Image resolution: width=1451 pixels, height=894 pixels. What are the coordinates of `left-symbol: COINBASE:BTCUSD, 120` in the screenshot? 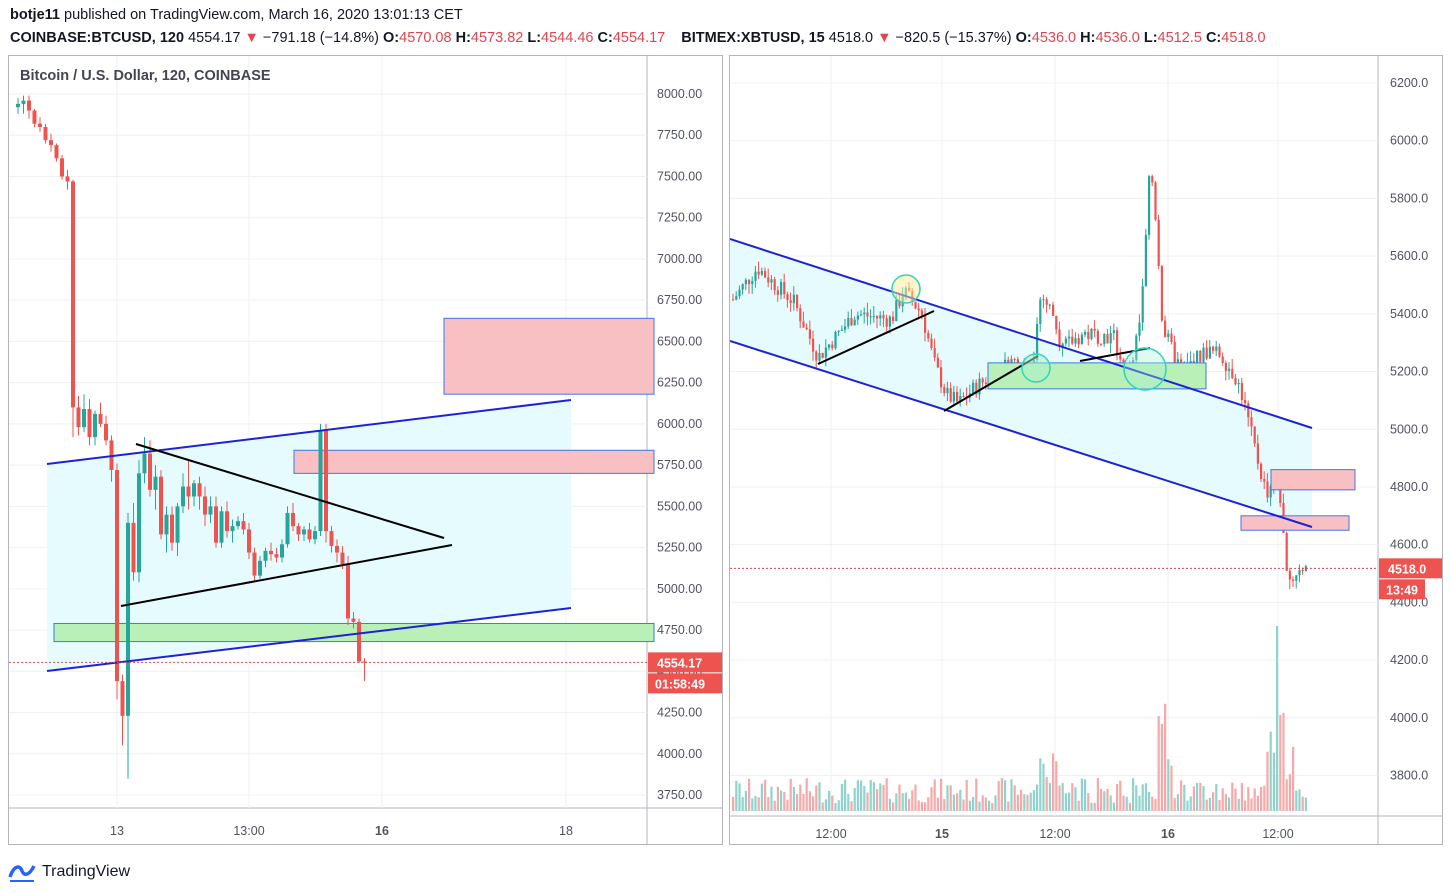 It's located at (97, 38).